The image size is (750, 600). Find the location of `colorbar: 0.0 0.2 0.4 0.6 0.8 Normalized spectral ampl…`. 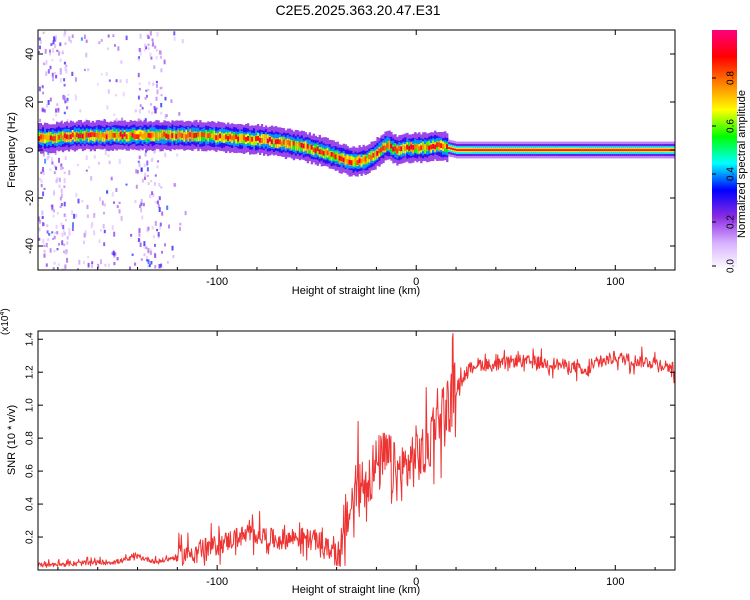

colorbar: 0.0 0.2 0.4 0.6 0.8 Normalized spectral ampl… is located at coordinates (730, 151).